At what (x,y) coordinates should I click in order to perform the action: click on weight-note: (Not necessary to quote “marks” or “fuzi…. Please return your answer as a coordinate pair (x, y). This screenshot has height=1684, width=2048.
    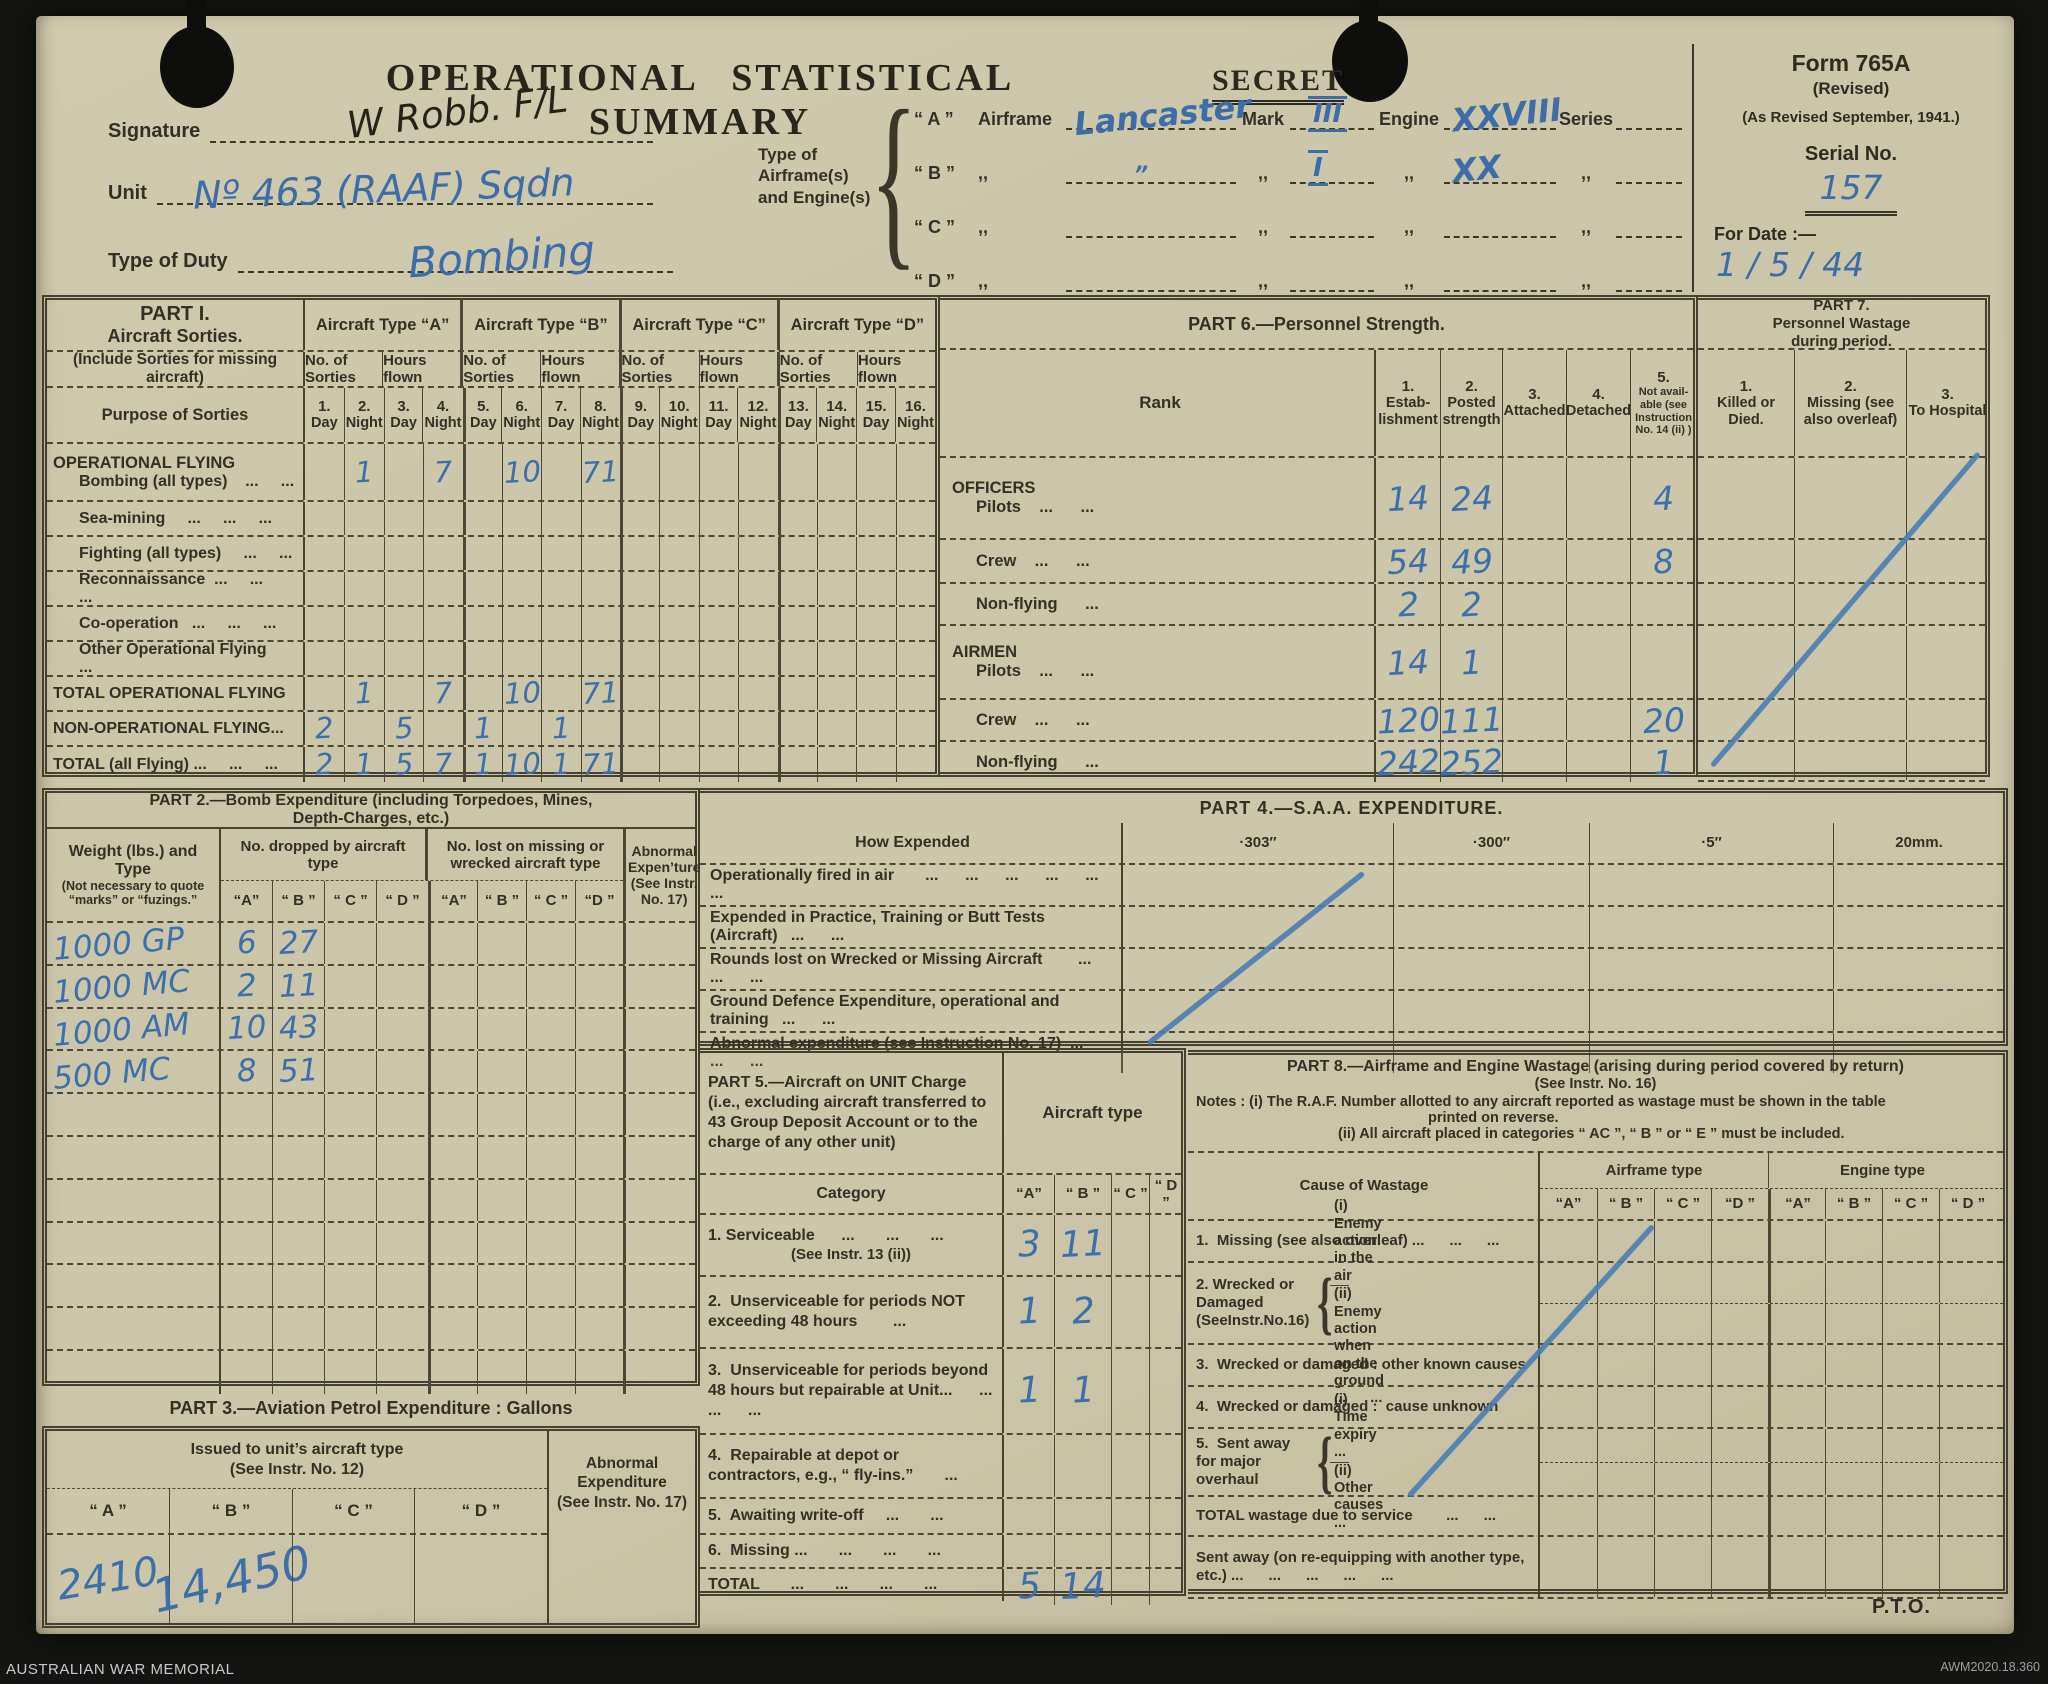
    Looking at the image, I should click on (134, 892).